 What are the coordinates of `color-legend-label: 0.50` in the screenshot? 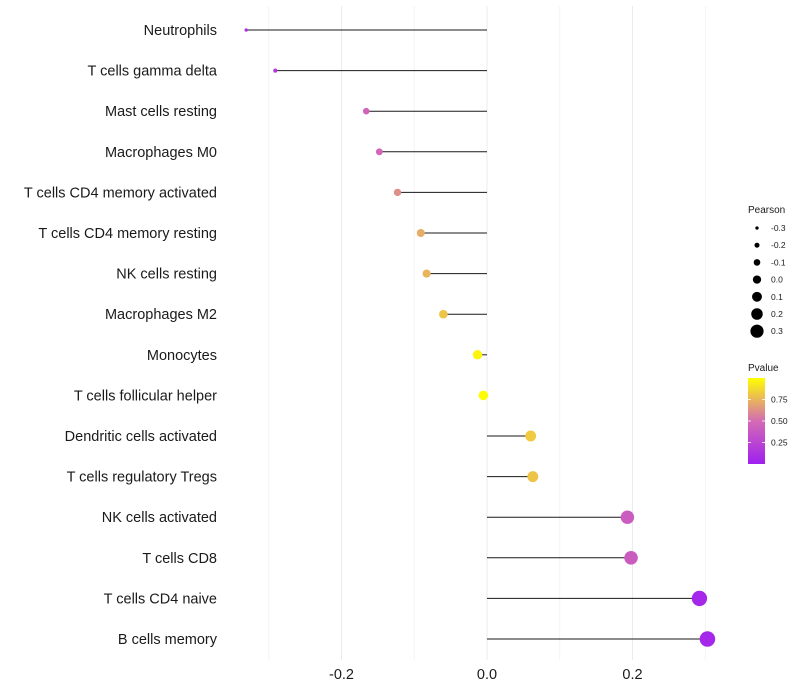 It's located at (779, 421).